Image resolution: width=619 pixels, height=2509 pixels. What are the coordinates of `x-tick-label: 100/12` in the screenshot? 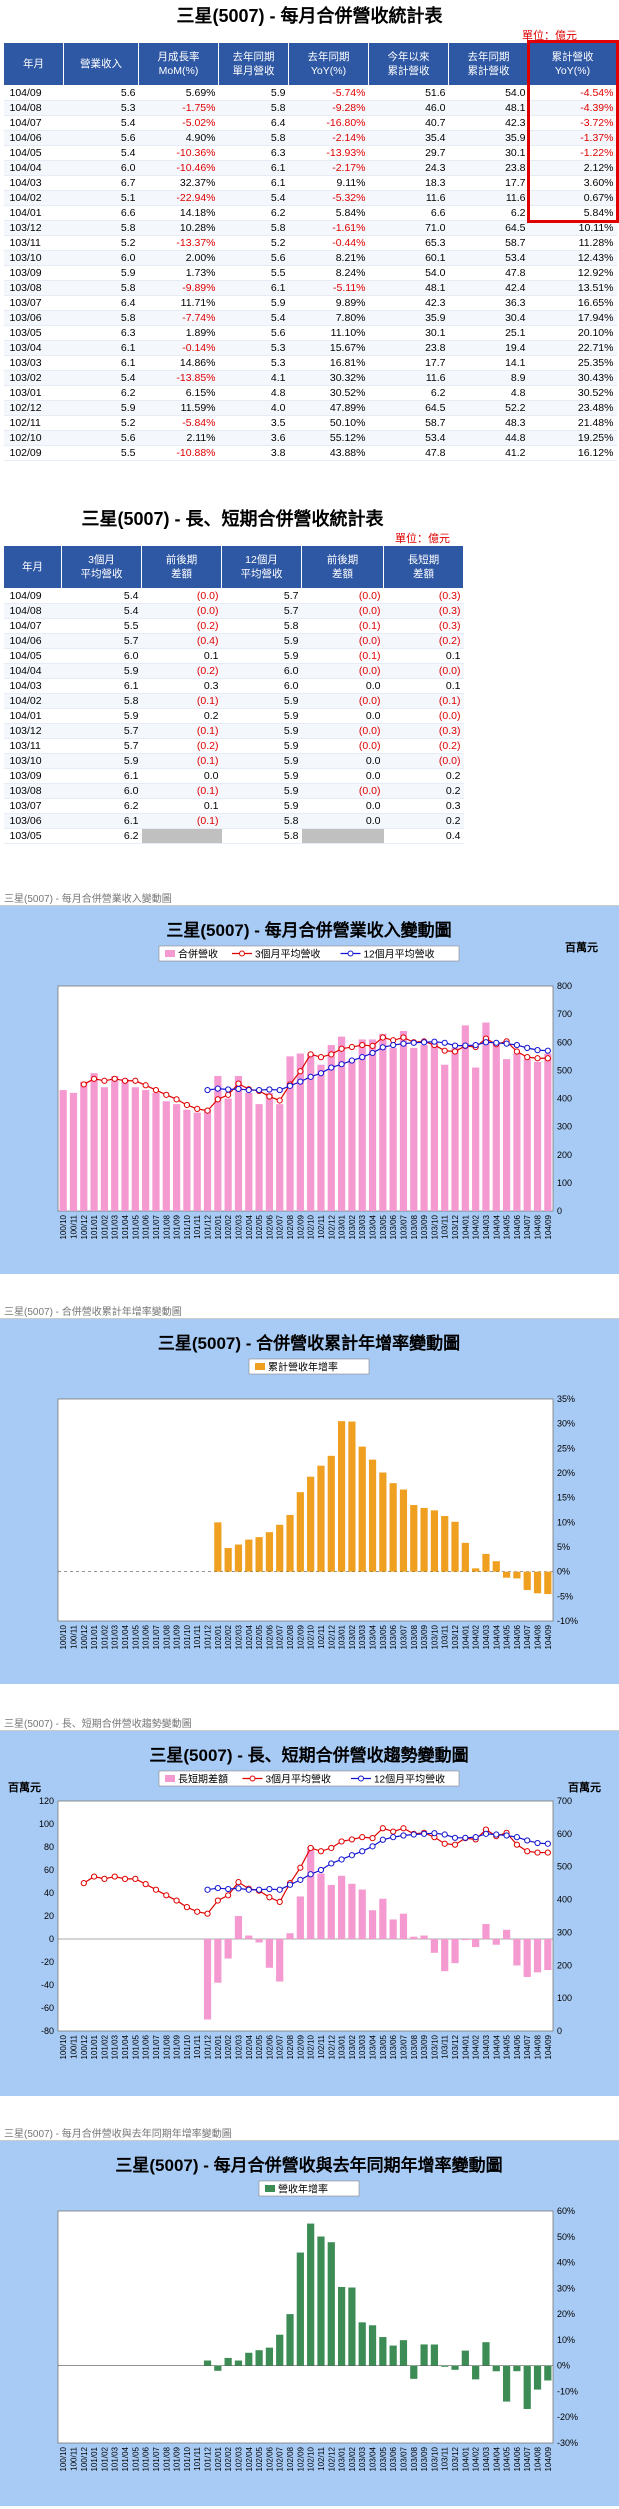 It's located at (84, 2458).